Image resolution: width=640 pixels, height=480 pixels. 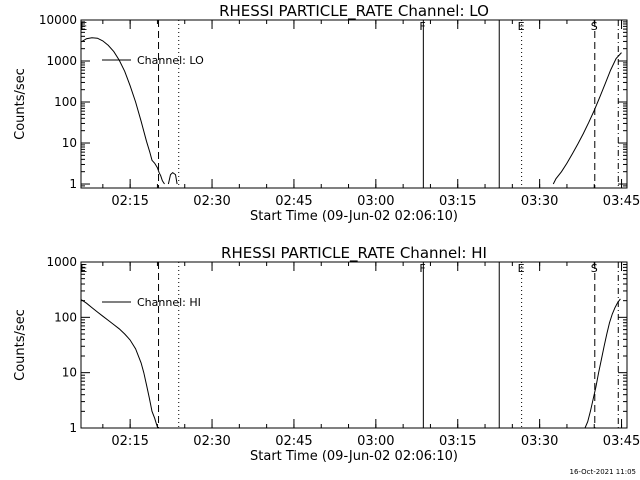 What do you see at coordinates (354, 11) in the screenshot?
I see `chart-title: RHESSI PARTICLE_RATE Channel: LO` at bounding box center [354, 11].